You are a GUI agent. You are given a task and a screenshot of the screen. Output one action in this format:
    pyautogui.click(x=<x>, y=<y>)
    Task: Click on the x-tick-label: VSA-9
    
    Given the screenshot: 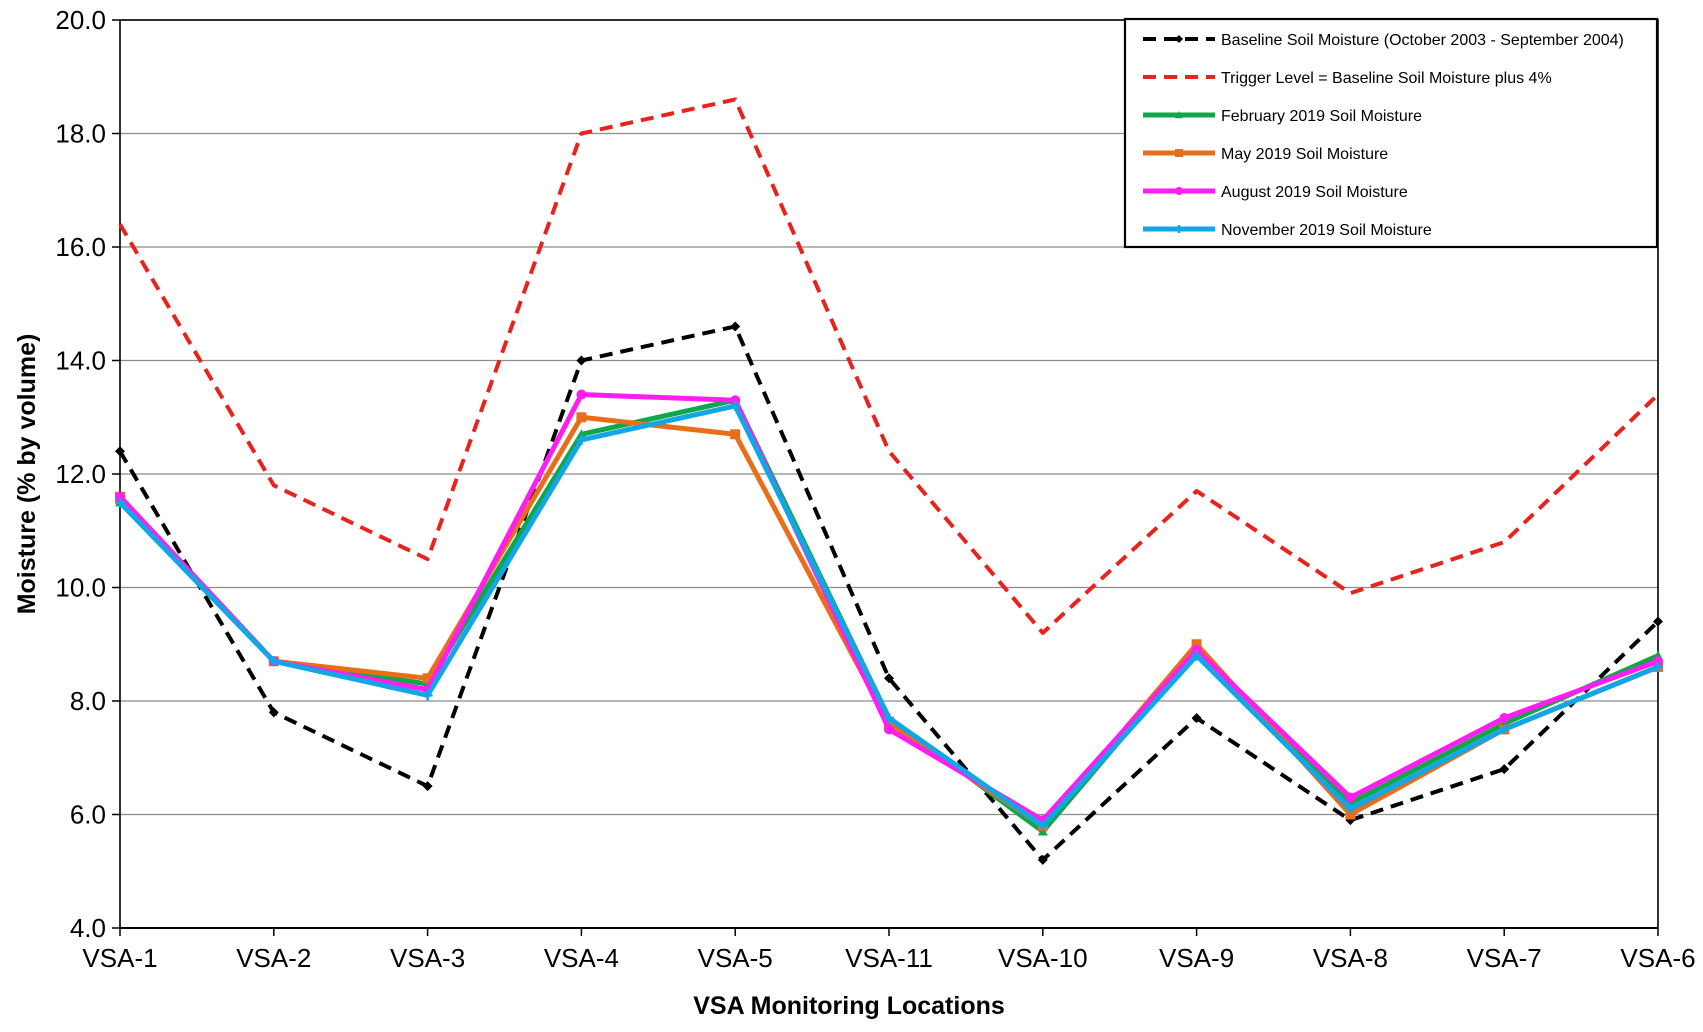 What is the action you would take?
    pyautogui.click(x=1196, y=958)
    